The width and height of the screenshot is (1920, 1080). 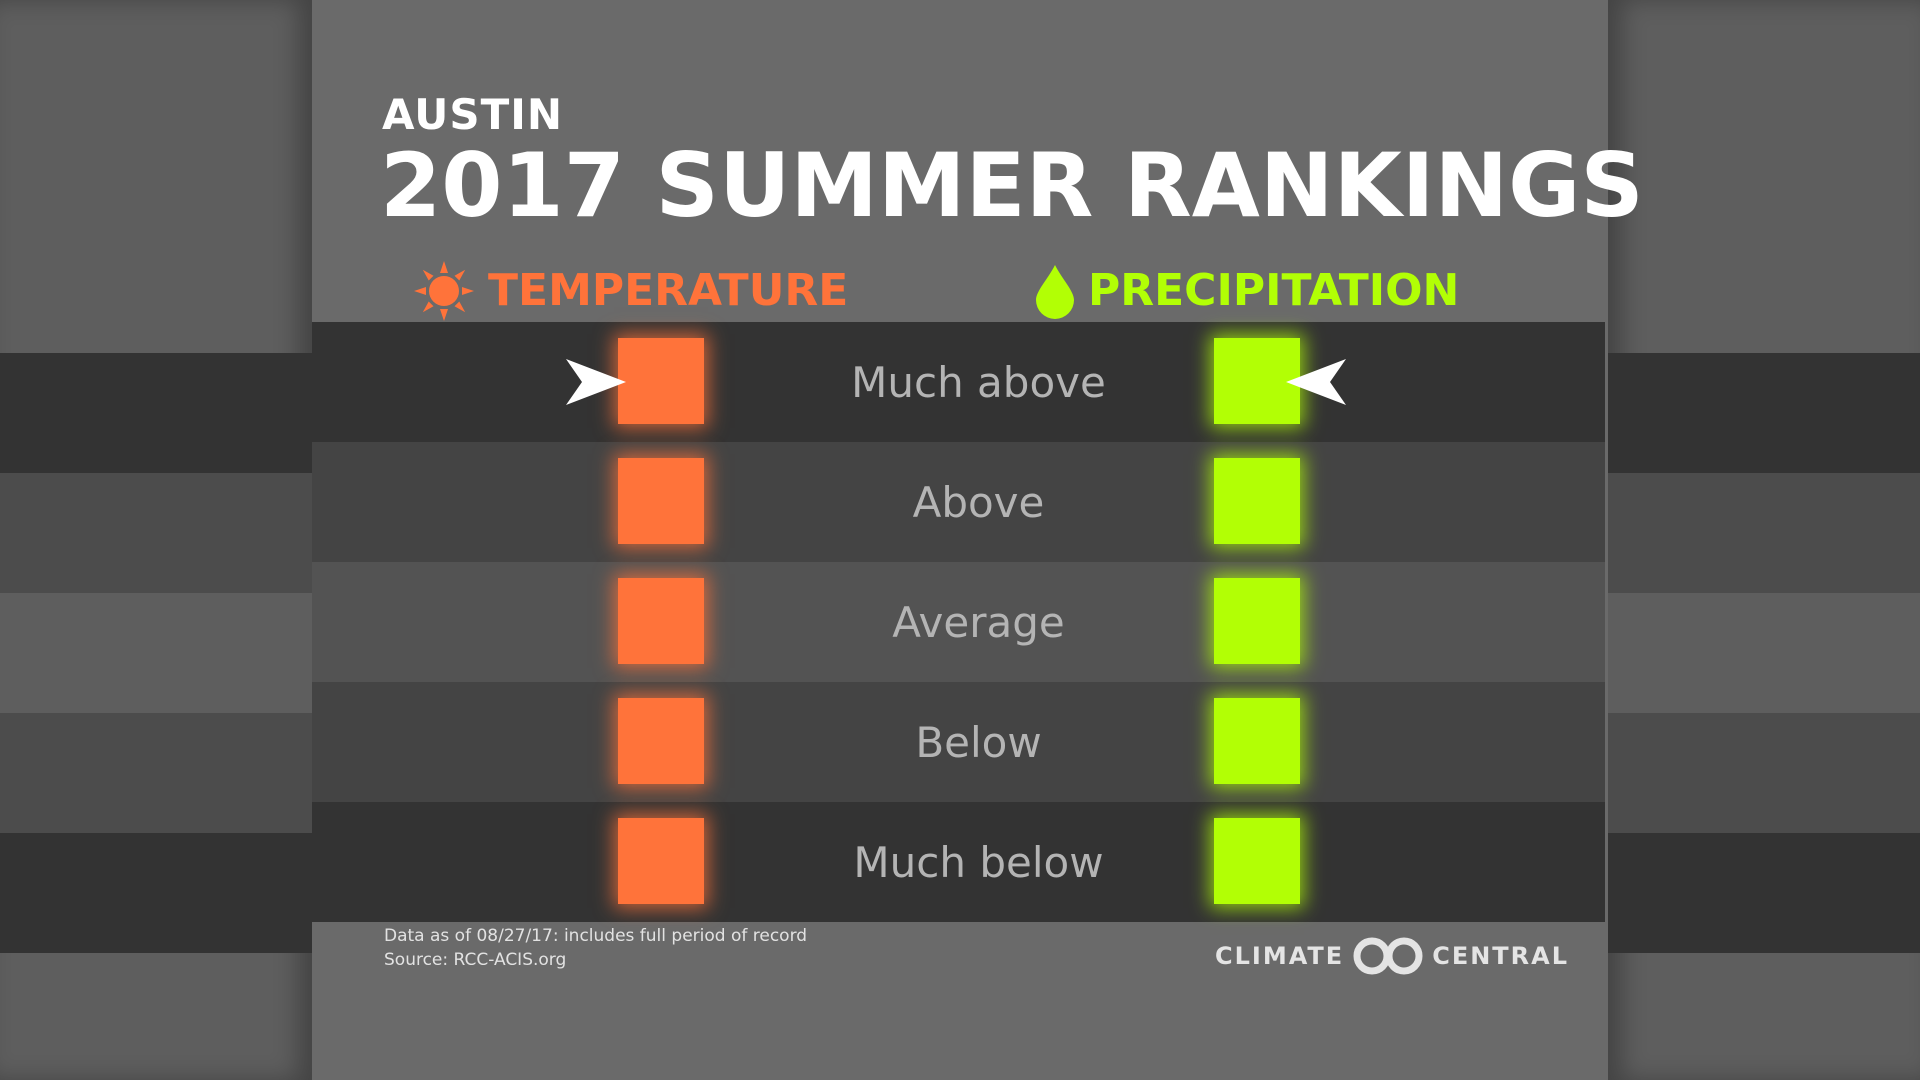 I want to click on source-note: Source: RCC-ACIS.org, so click(x=475, y=960).